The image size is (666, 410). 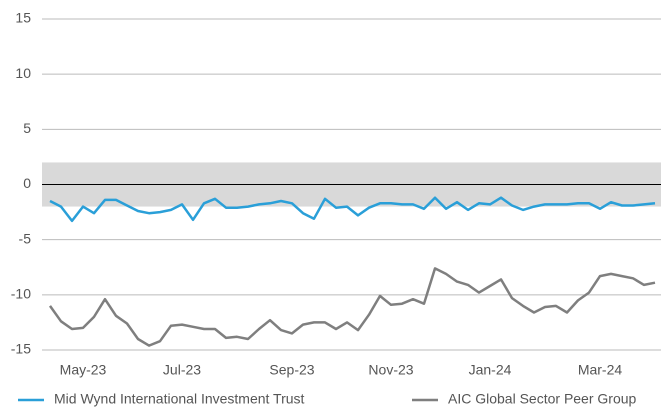 I want to click on legend-label: AIC Global Sector Peer Group, so click(x=542, y=399).